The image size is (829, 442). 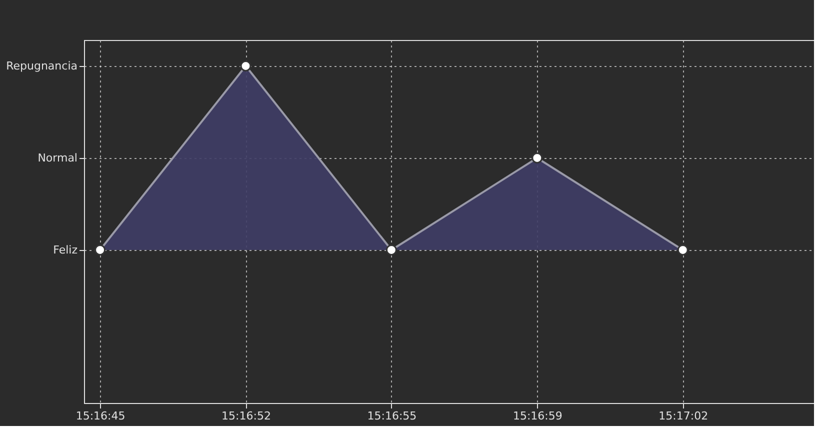 What do you see at coordinates (392, 416) in the screenshot?
I see `x-tick-label: 15:16:55` at bounding box center [392, 416].